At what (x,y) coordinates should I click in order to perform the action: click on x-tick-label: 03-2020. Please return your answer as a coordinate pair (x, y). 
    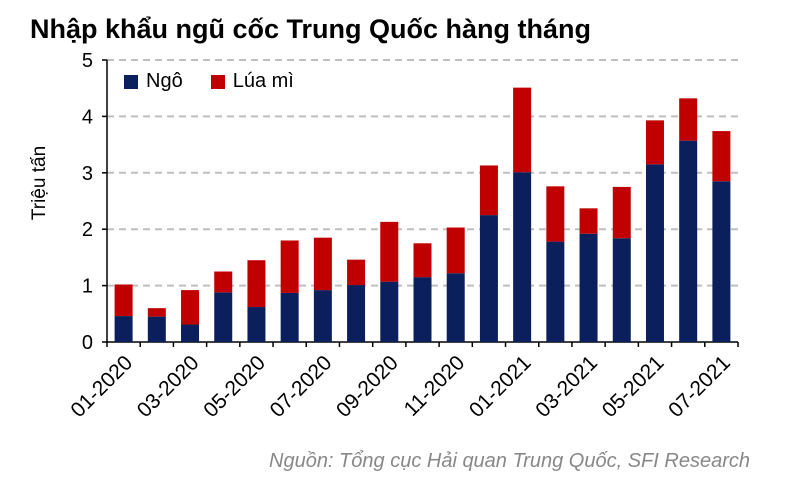
    Looking at the image, I should click on (168, 386).